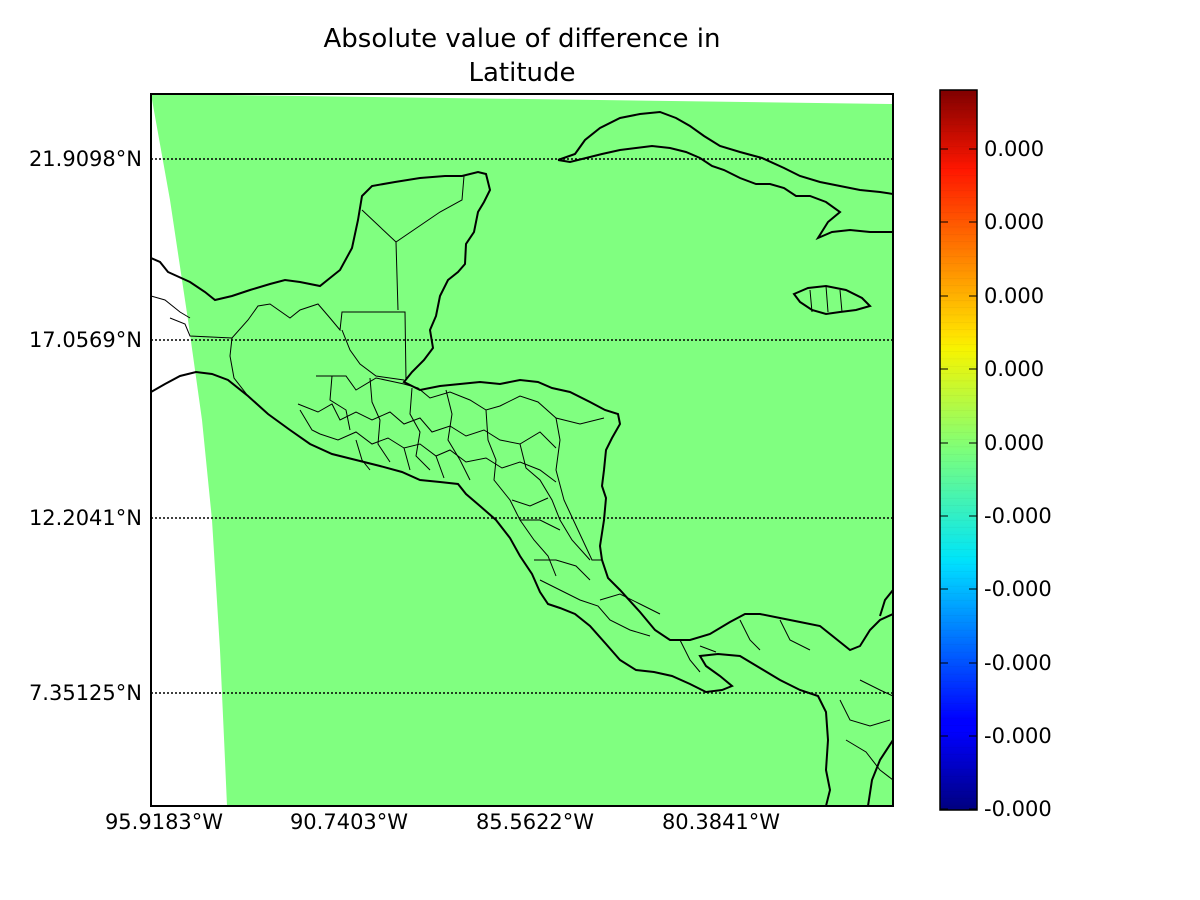  What do you see at coordinates (522, 73) in the screenshot?
I see `chart-title-line-2: Latitude` at bounding box center [522, 73].